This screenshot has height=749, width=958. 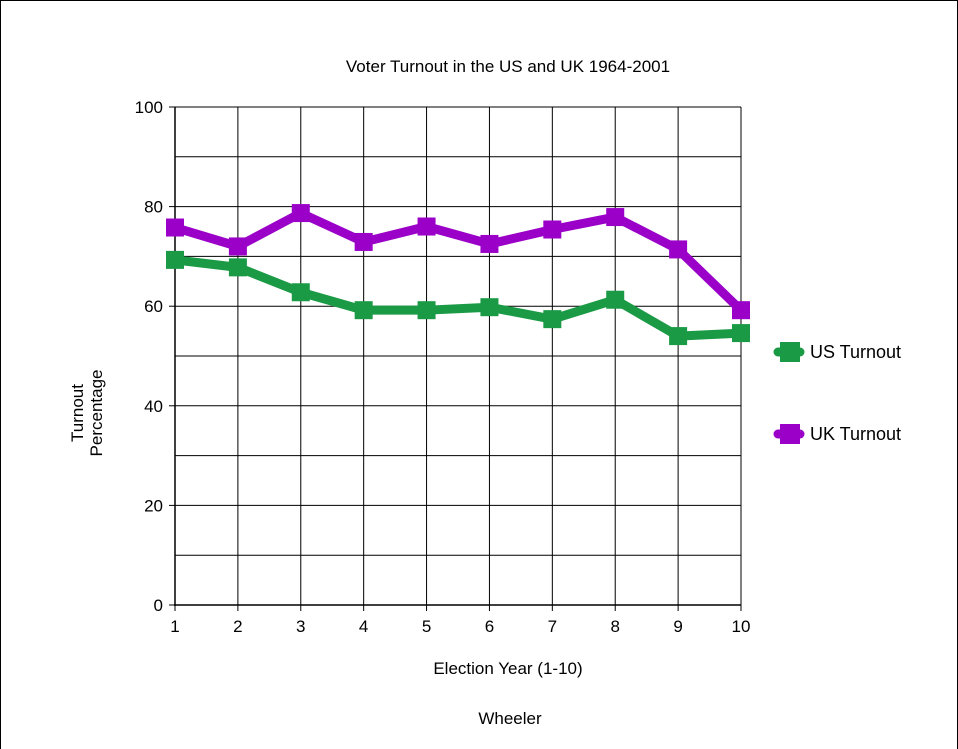 I want to click on chart-title: Voter Turnout in the US and UK 1964-2001, so click(x=508, y=66).